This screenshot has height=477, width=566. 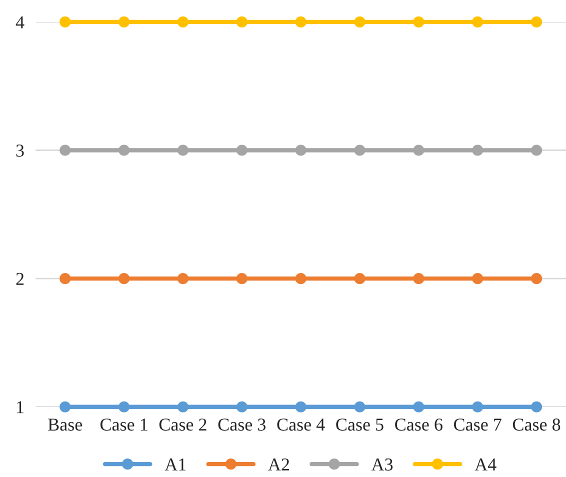 I want to click on x-tick-label: Case 2, so click(x=182, y=424).